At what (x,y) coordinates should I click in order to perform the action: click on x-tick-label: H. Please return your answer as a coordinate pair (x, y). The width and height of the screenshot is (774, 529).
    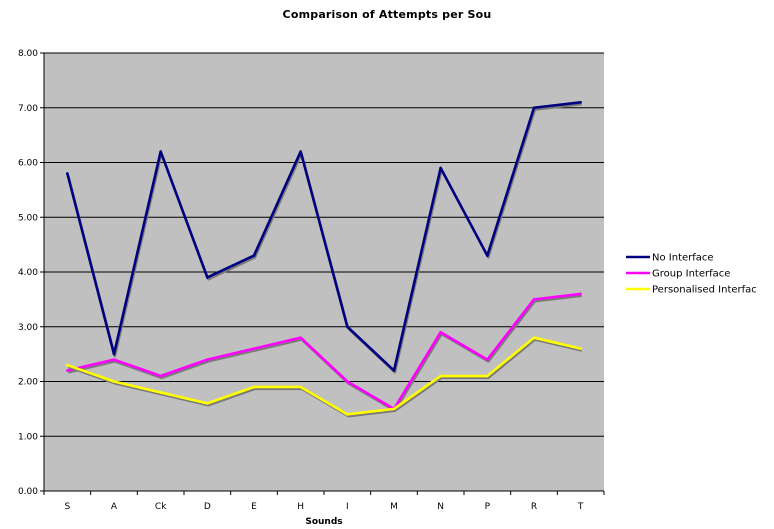
    Looking at the image, I should click on (300, 507).